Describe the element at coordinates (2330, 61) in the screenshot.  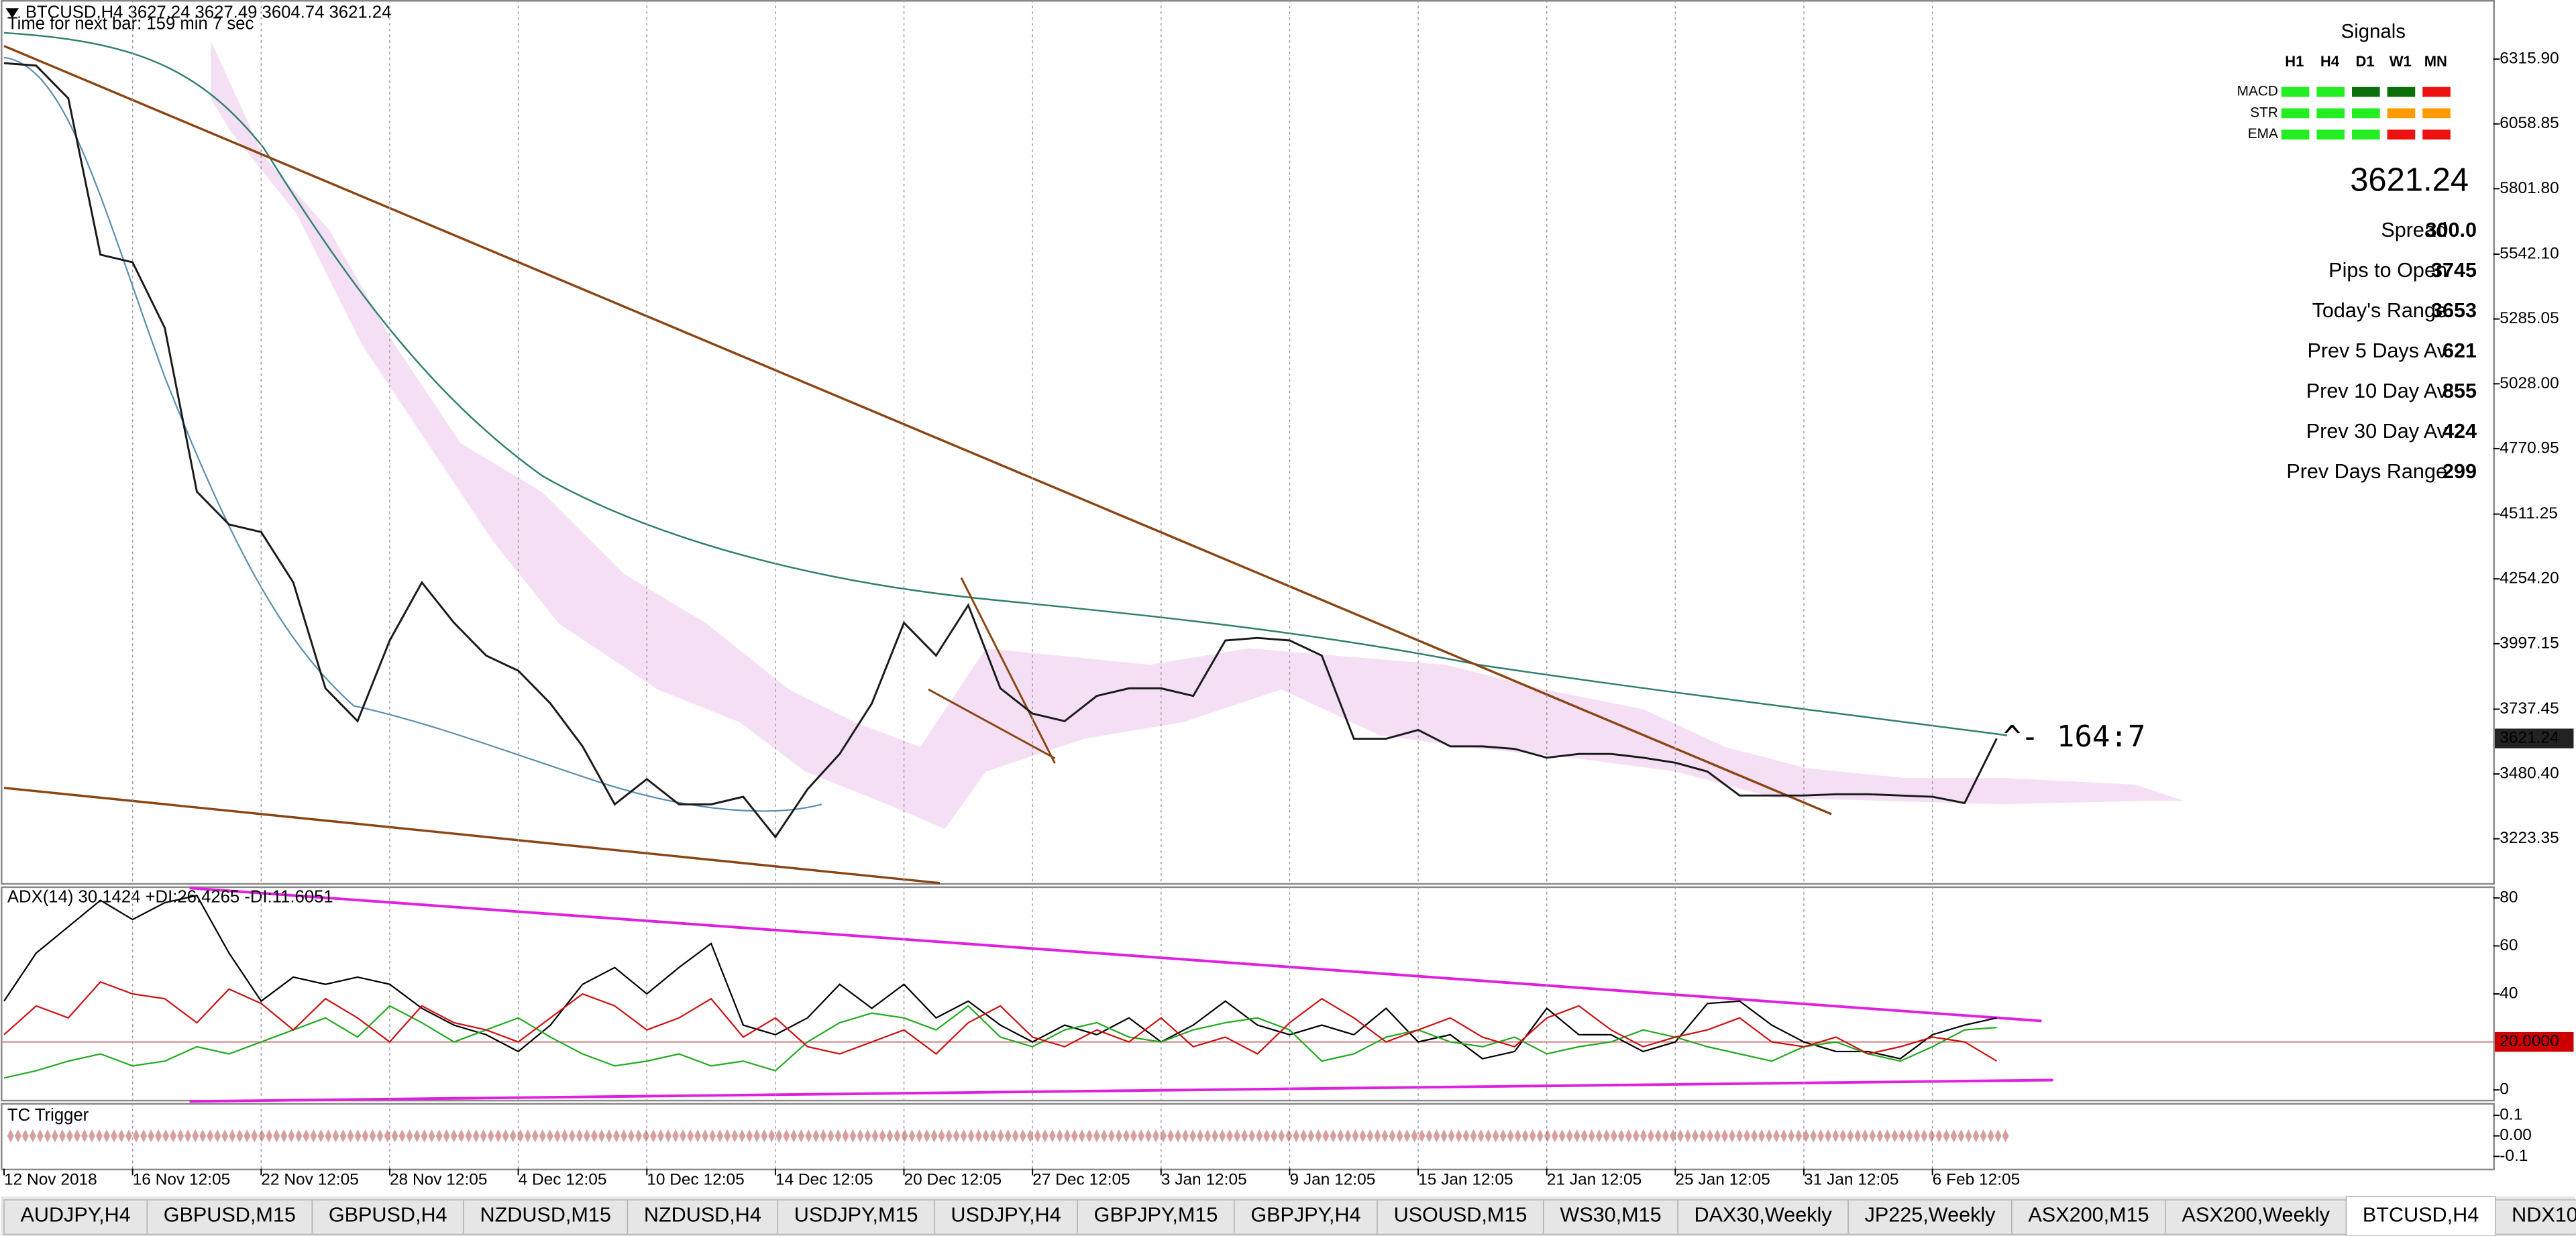
I see `signals-column: H4` at that location.